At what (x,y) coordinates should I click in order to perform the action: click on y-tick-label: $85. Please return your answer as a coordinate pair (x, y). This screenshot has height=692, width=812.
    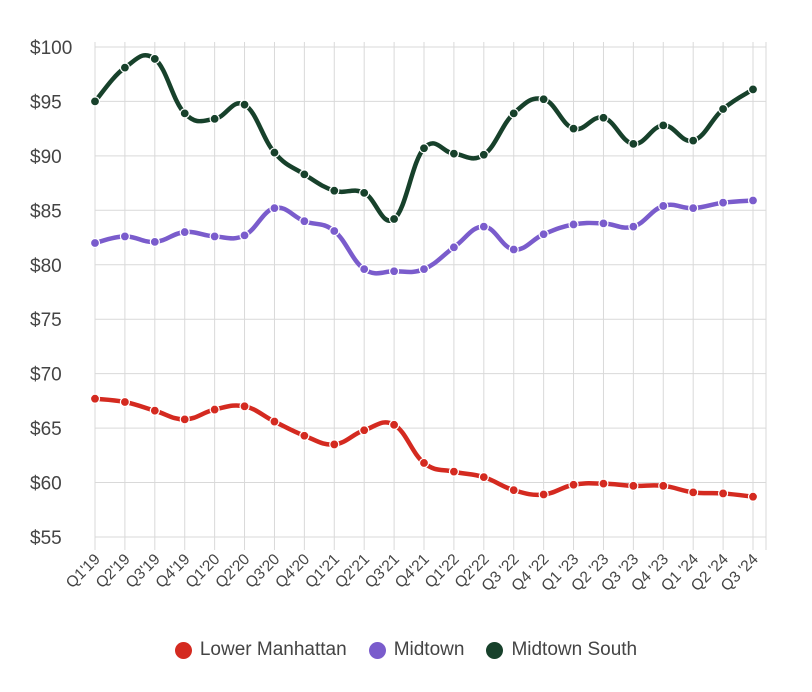
    Looking at the image, I should click on (46, 211).